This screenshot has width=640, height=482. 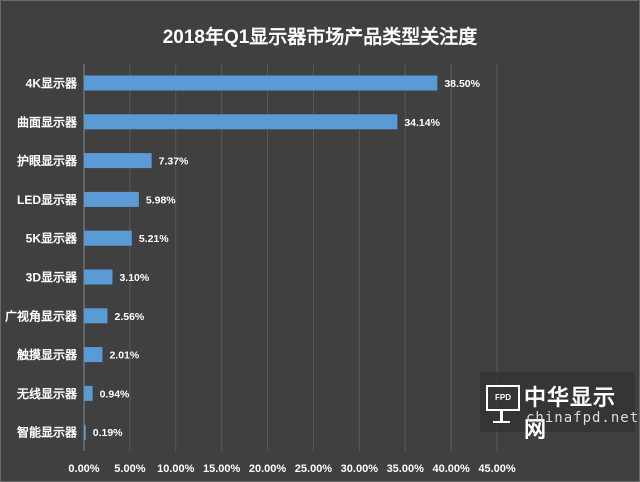 I want to click on category-label: 护眼显示器, so click(x=47, y=160).